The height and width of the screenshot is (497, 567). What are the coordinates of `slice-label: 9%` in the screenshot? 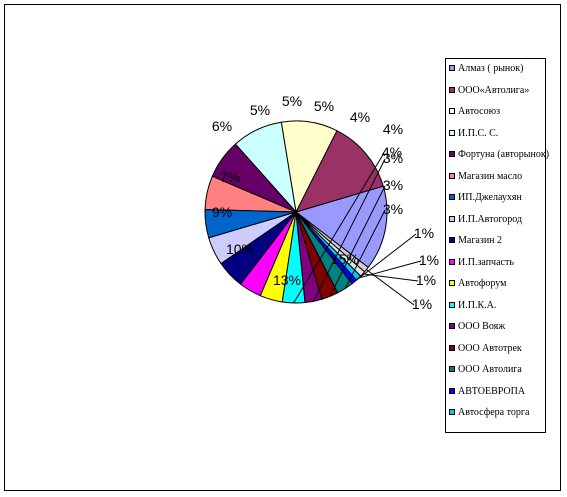 It's located at (222, 212).